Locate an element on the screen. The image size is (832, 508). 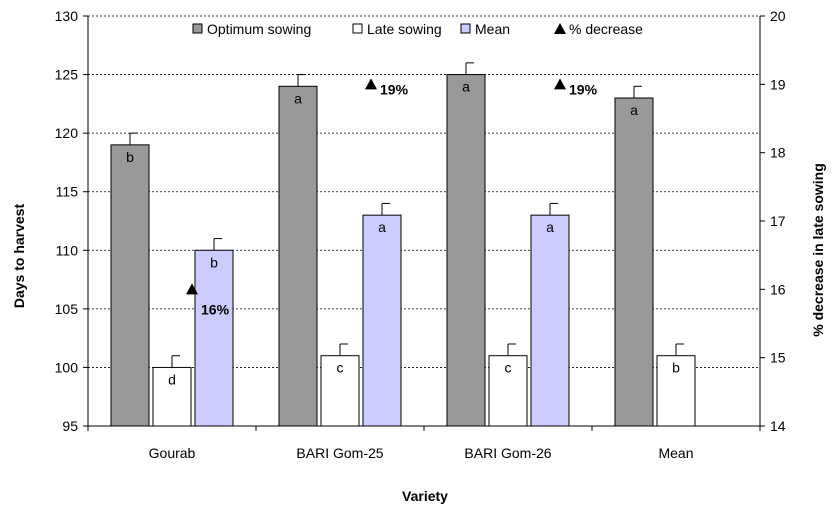
y-tick-label: 95 is located at coordinates (70, 426).